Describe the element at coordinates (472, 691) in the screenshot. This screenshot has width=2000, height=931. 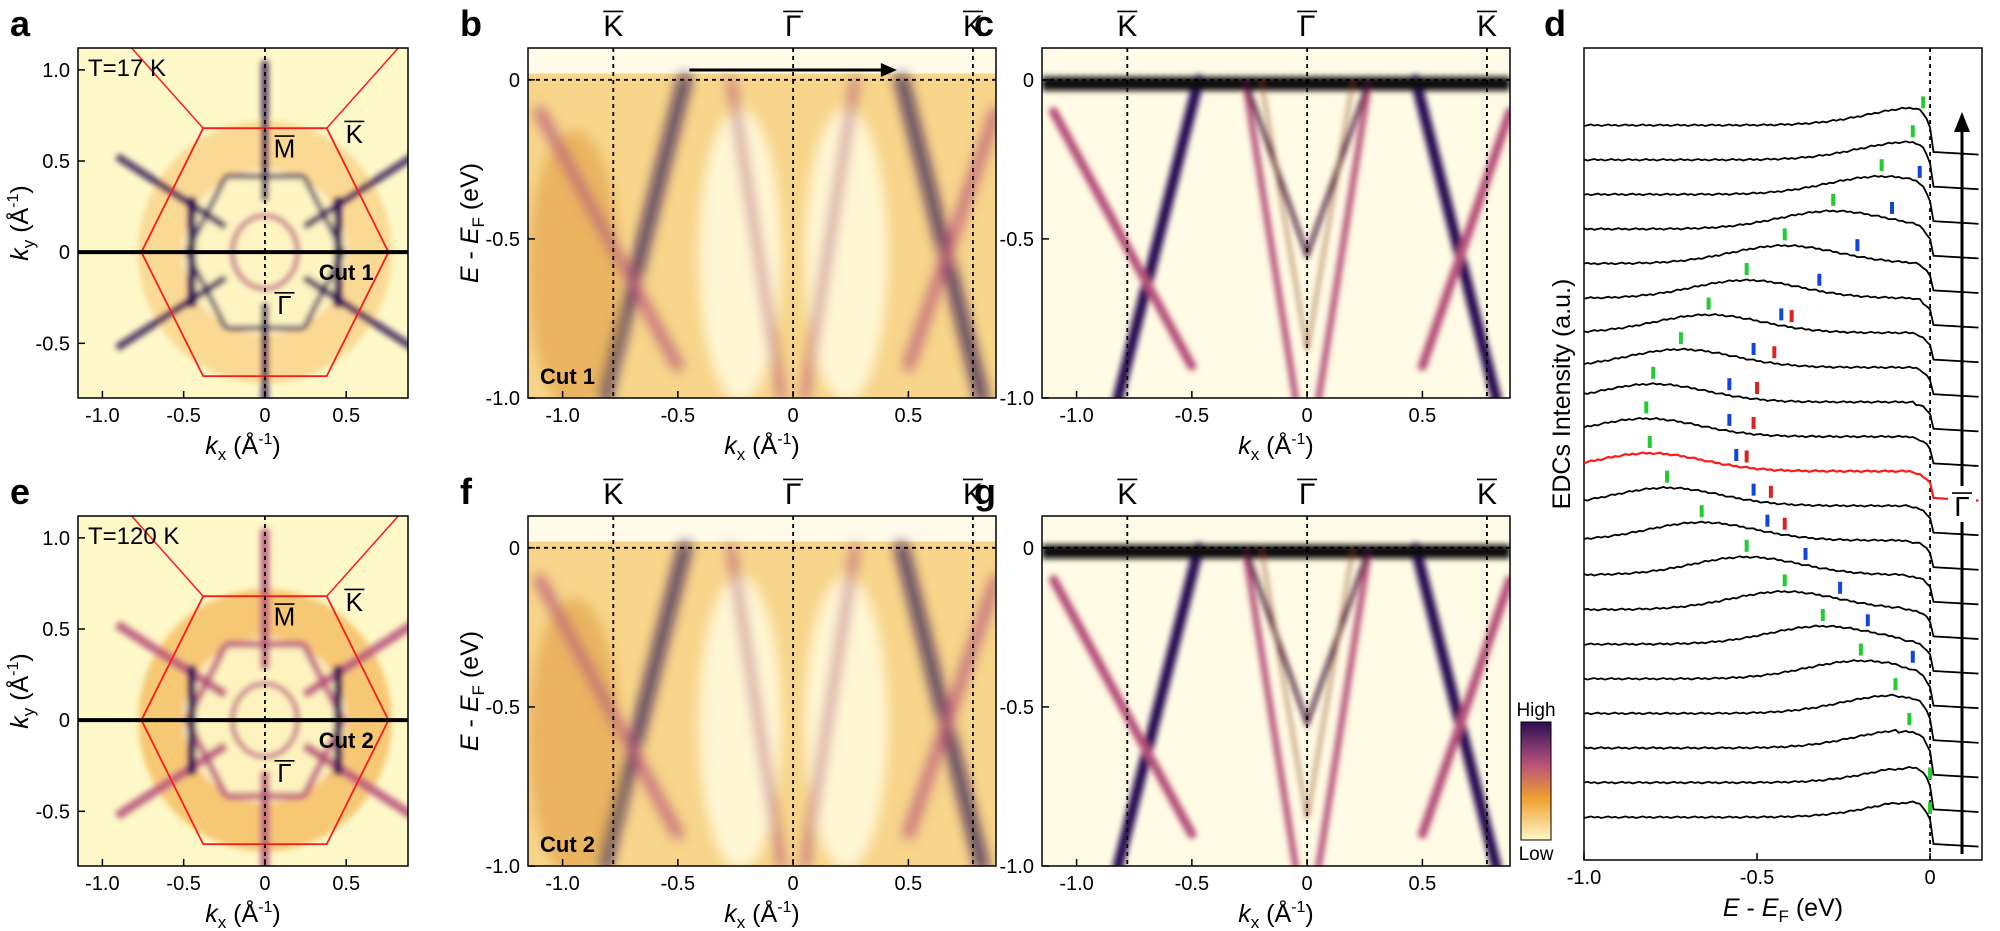
I see `y-axis-label-f: E - EF (eV)` at that location.